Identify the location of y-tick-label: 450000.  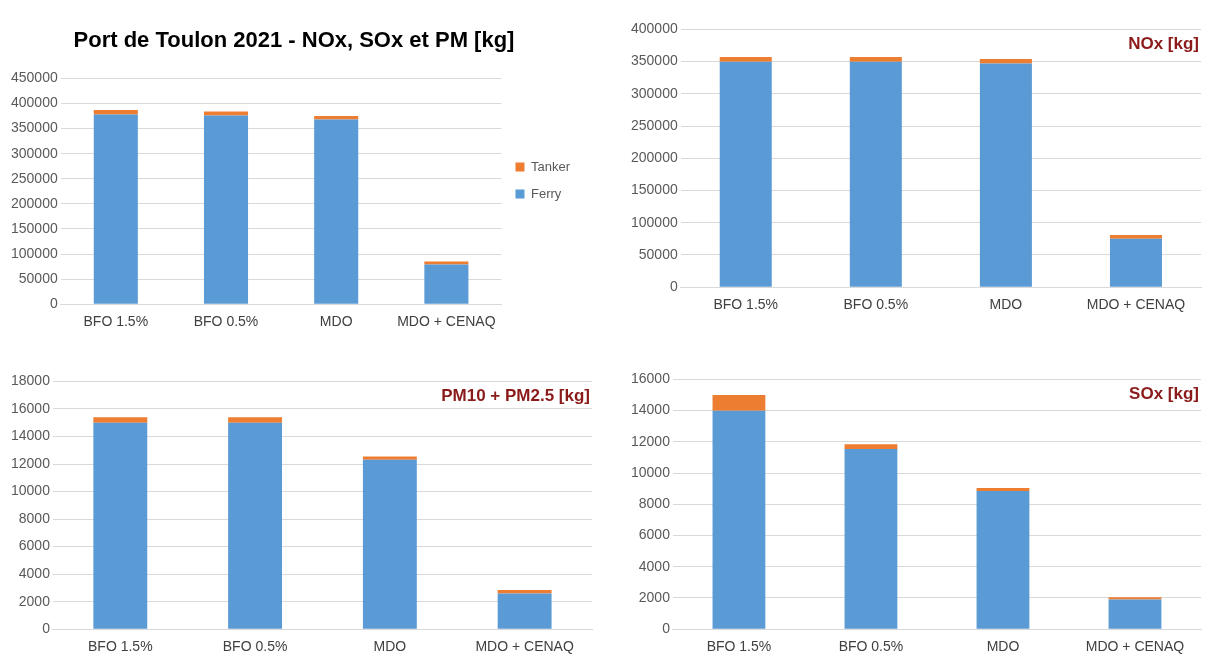
(34, 77).